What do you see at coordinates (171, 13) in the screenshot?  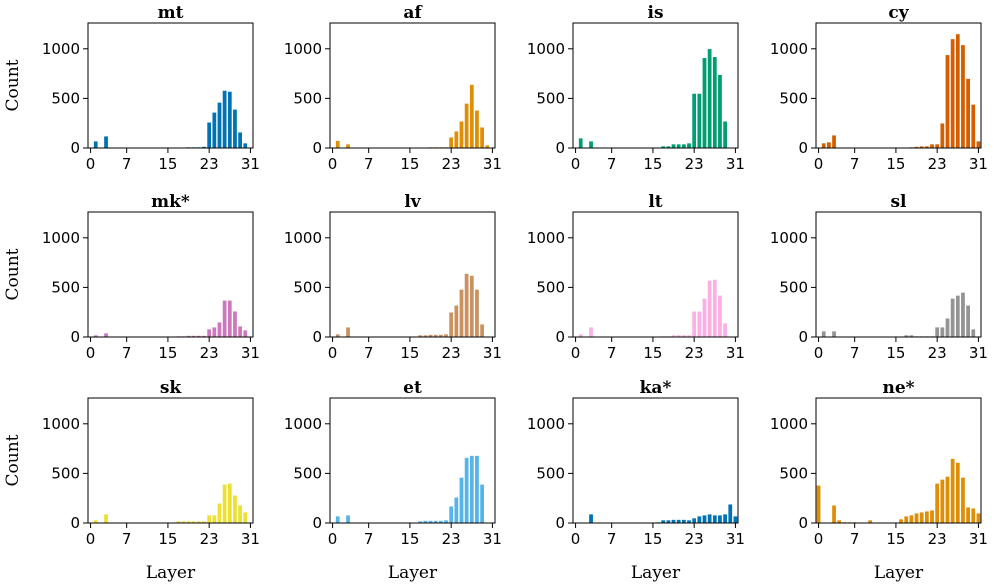 I see `panel-title: mt` at bounding box center [171, 13].